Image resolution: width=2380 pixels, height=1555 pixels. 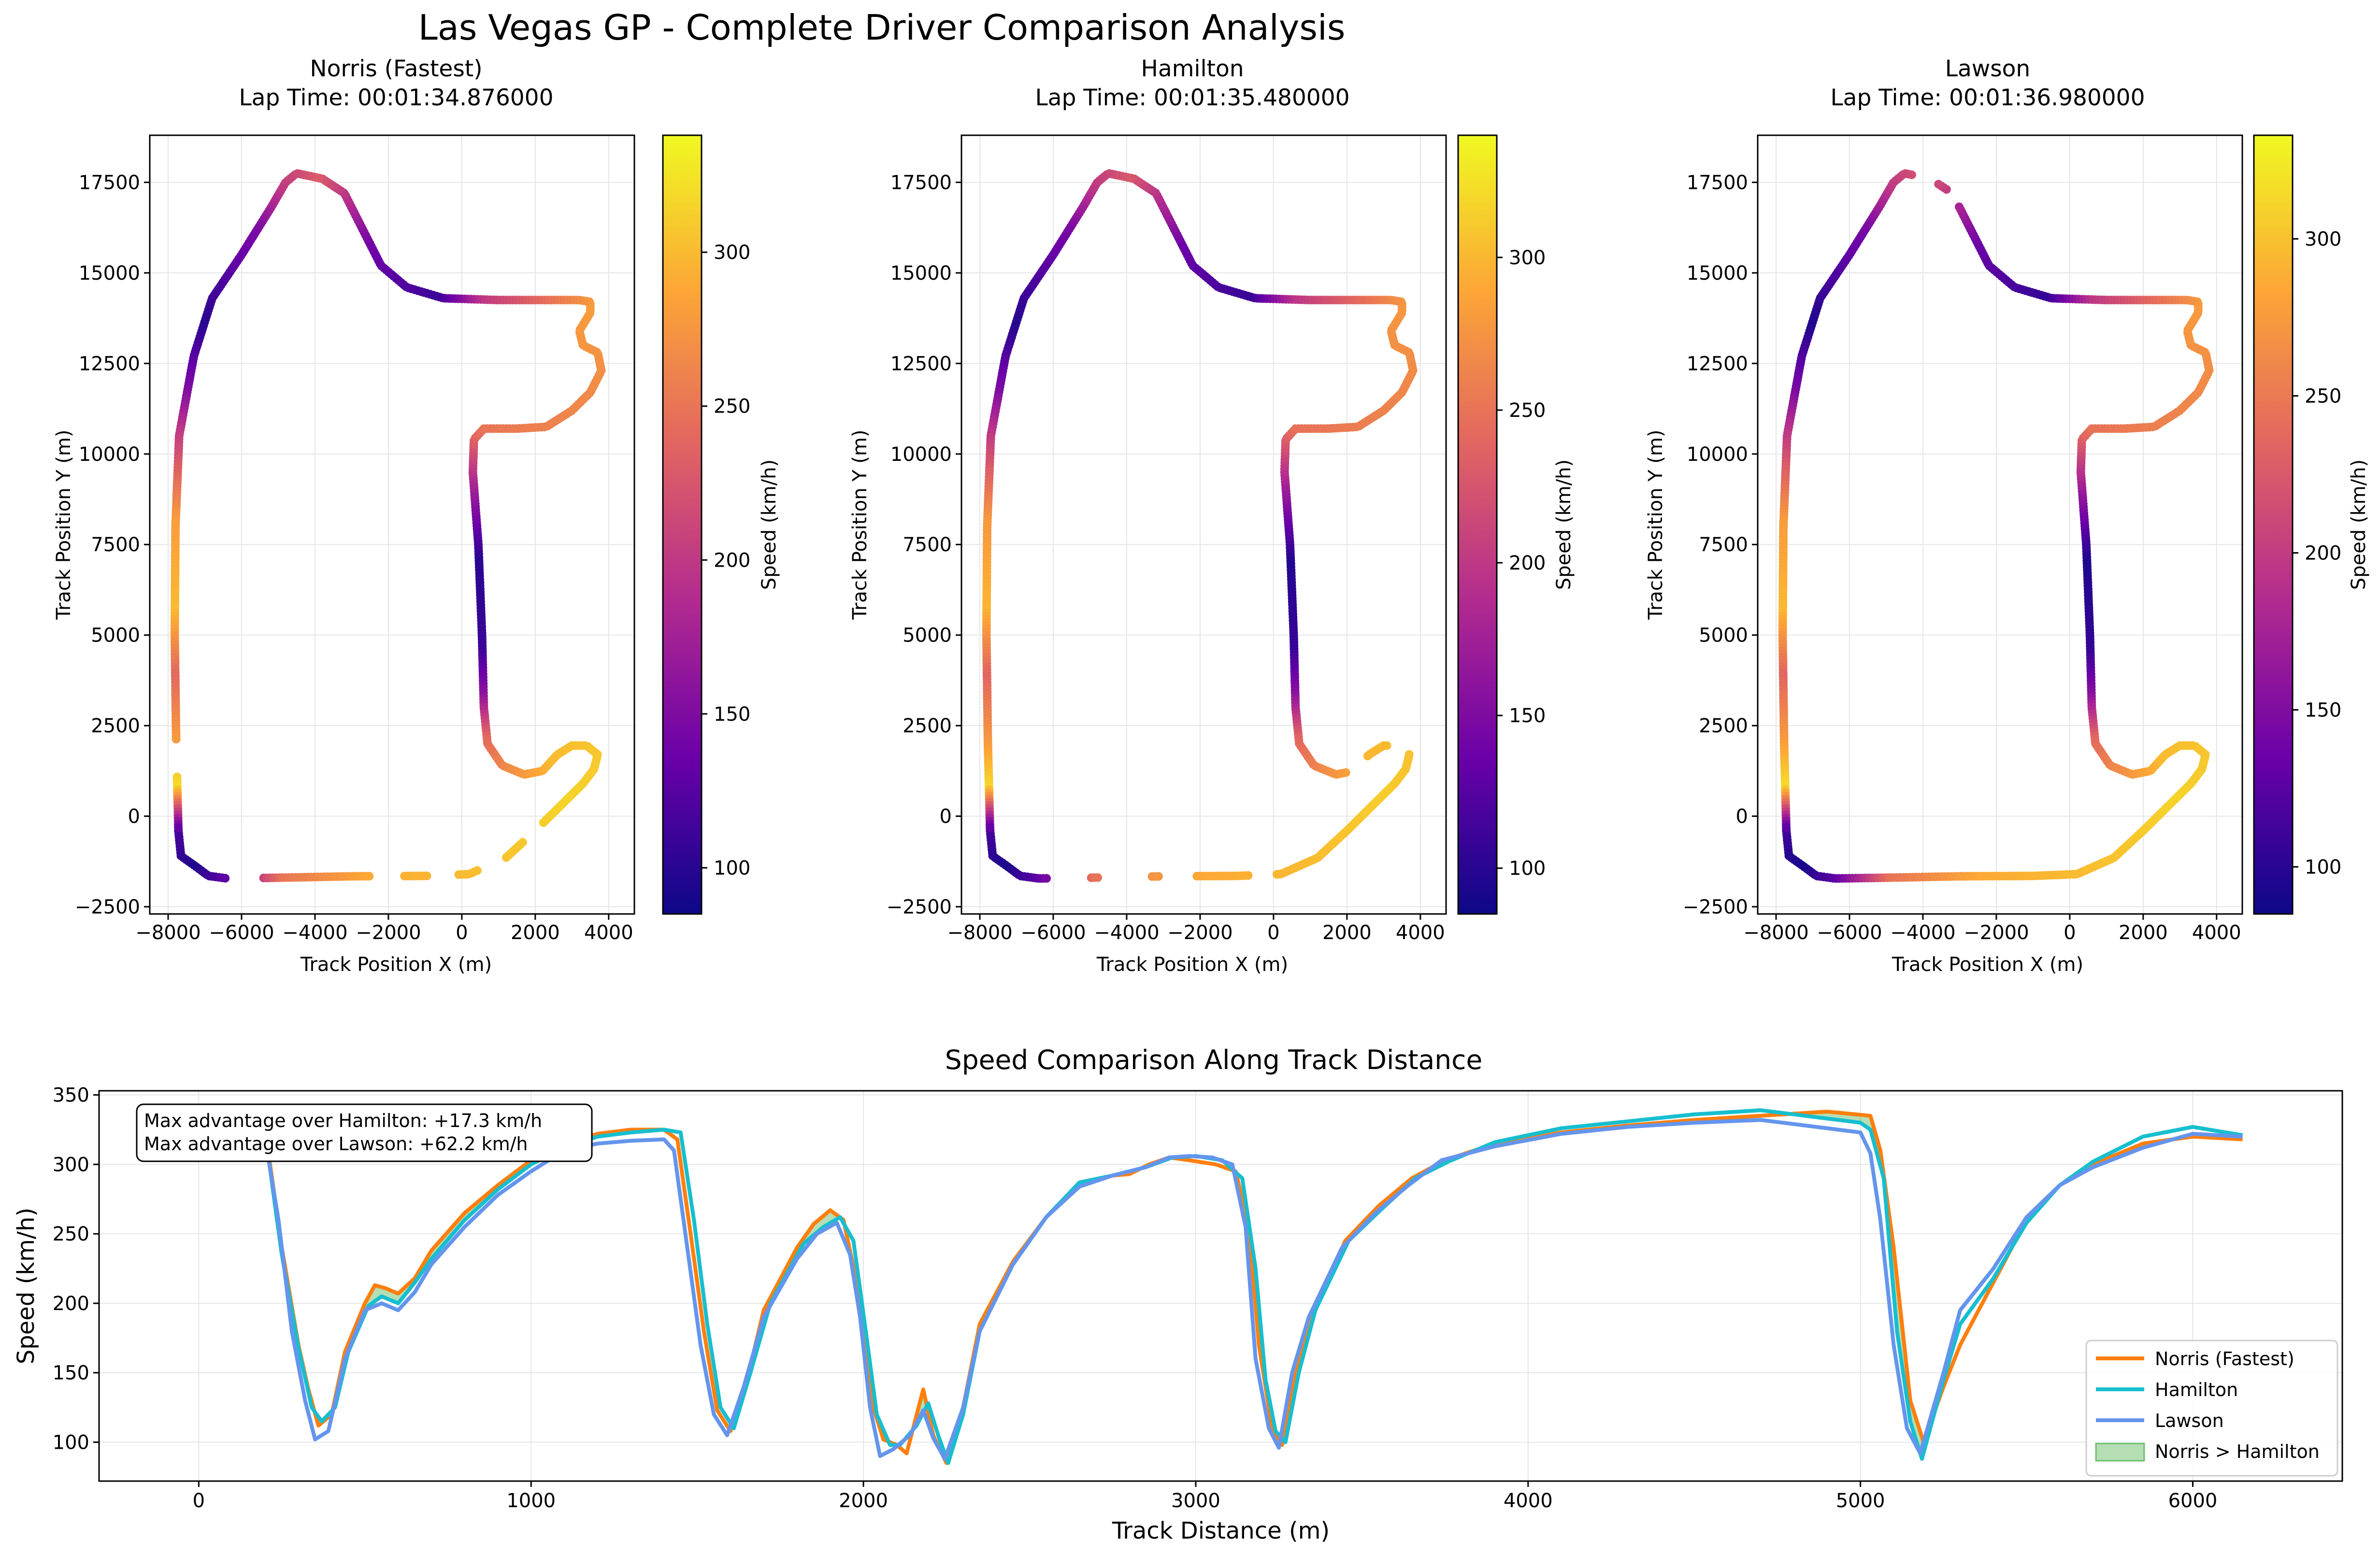 I want to click on legend-frame, so click(x=2211, y=1408).